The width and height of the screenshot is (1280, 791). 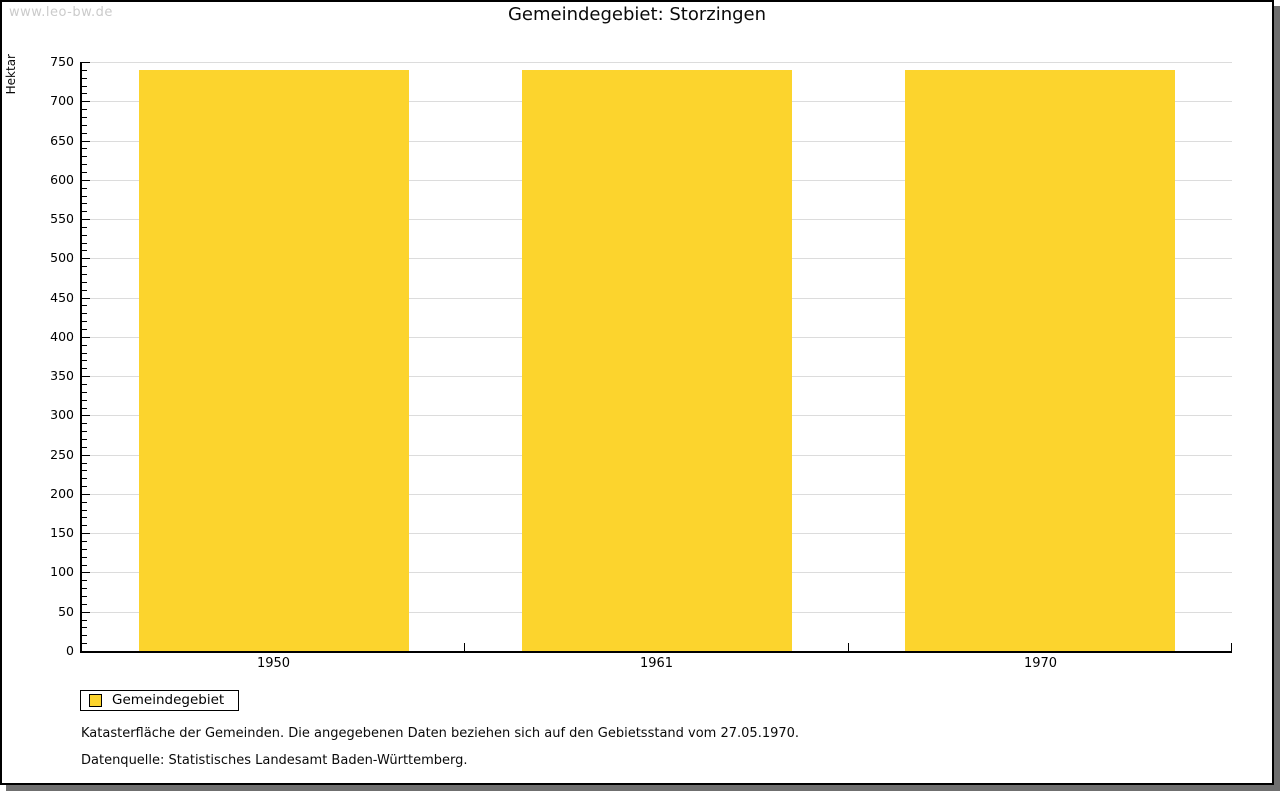 What do you see at coordinates (273, 663) in the screenshot?
I see `x-axis-tick-label: 1950` at bounding box center [273, 663].